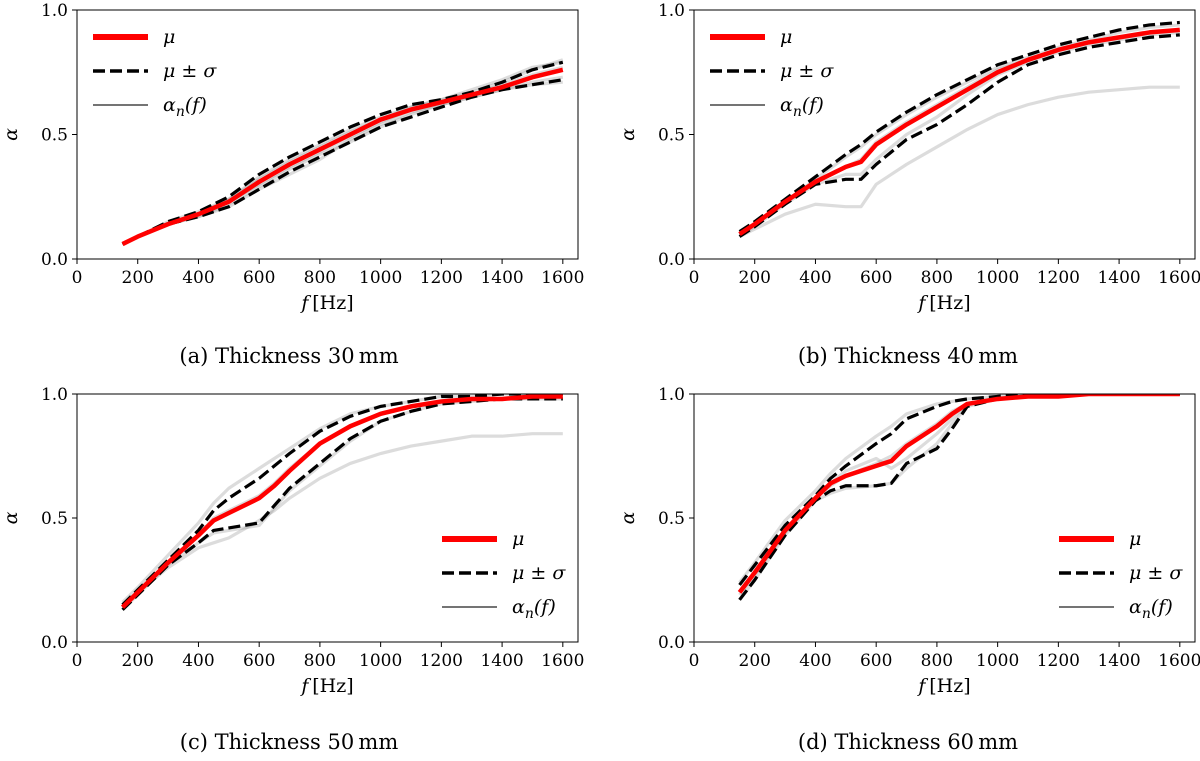 The width and height of the screenshot is (1200, 761). Describe the element at coordinates (908, 742) in the screenshot. I see `panel-caption: (d) Thickness 60 mm` at that location.